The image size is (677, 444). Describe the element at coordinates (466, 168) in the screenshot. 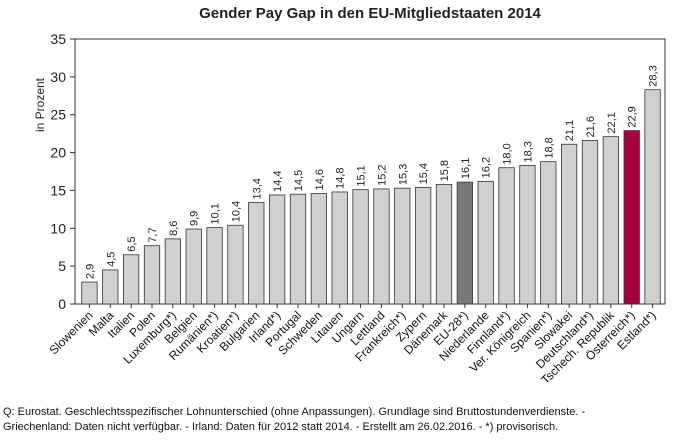

I see `data-label: 16,1` at that location.